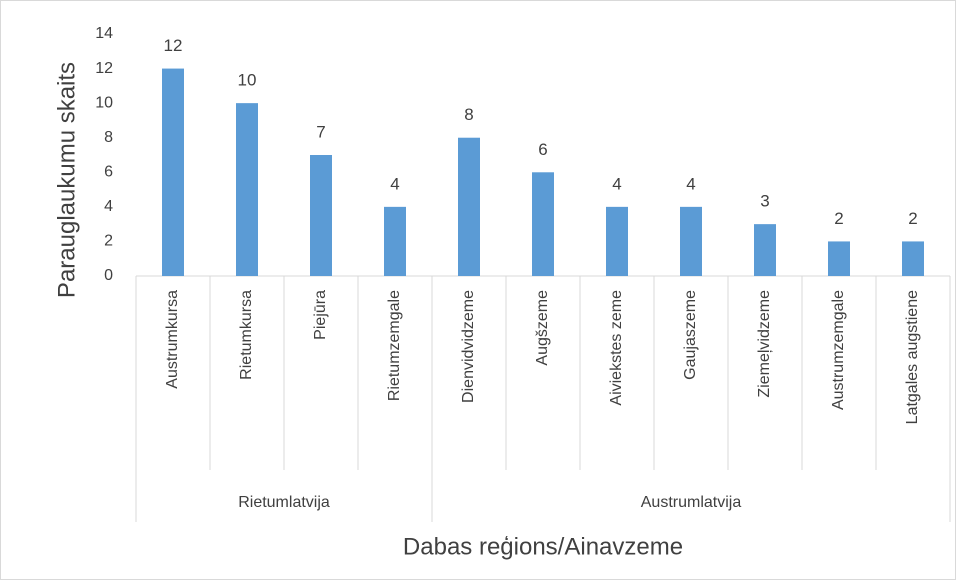 This screenshot has width=956, height=580. What do you see at coordinates (468, 346) in the screenshot?
I see `x-tick-label: Dienvidvidzeme` at bounding box center [468, 346].